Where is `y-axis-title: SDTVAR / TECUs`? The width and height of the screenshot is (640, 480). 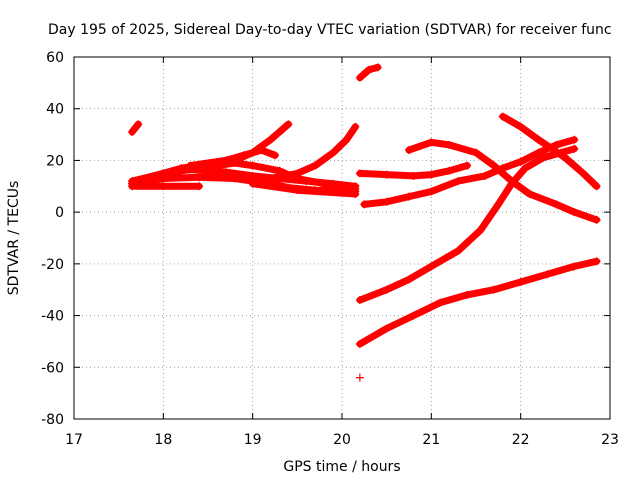 y-axis-title: SDTVAR / TECUs is located at coordinates (14, 238).